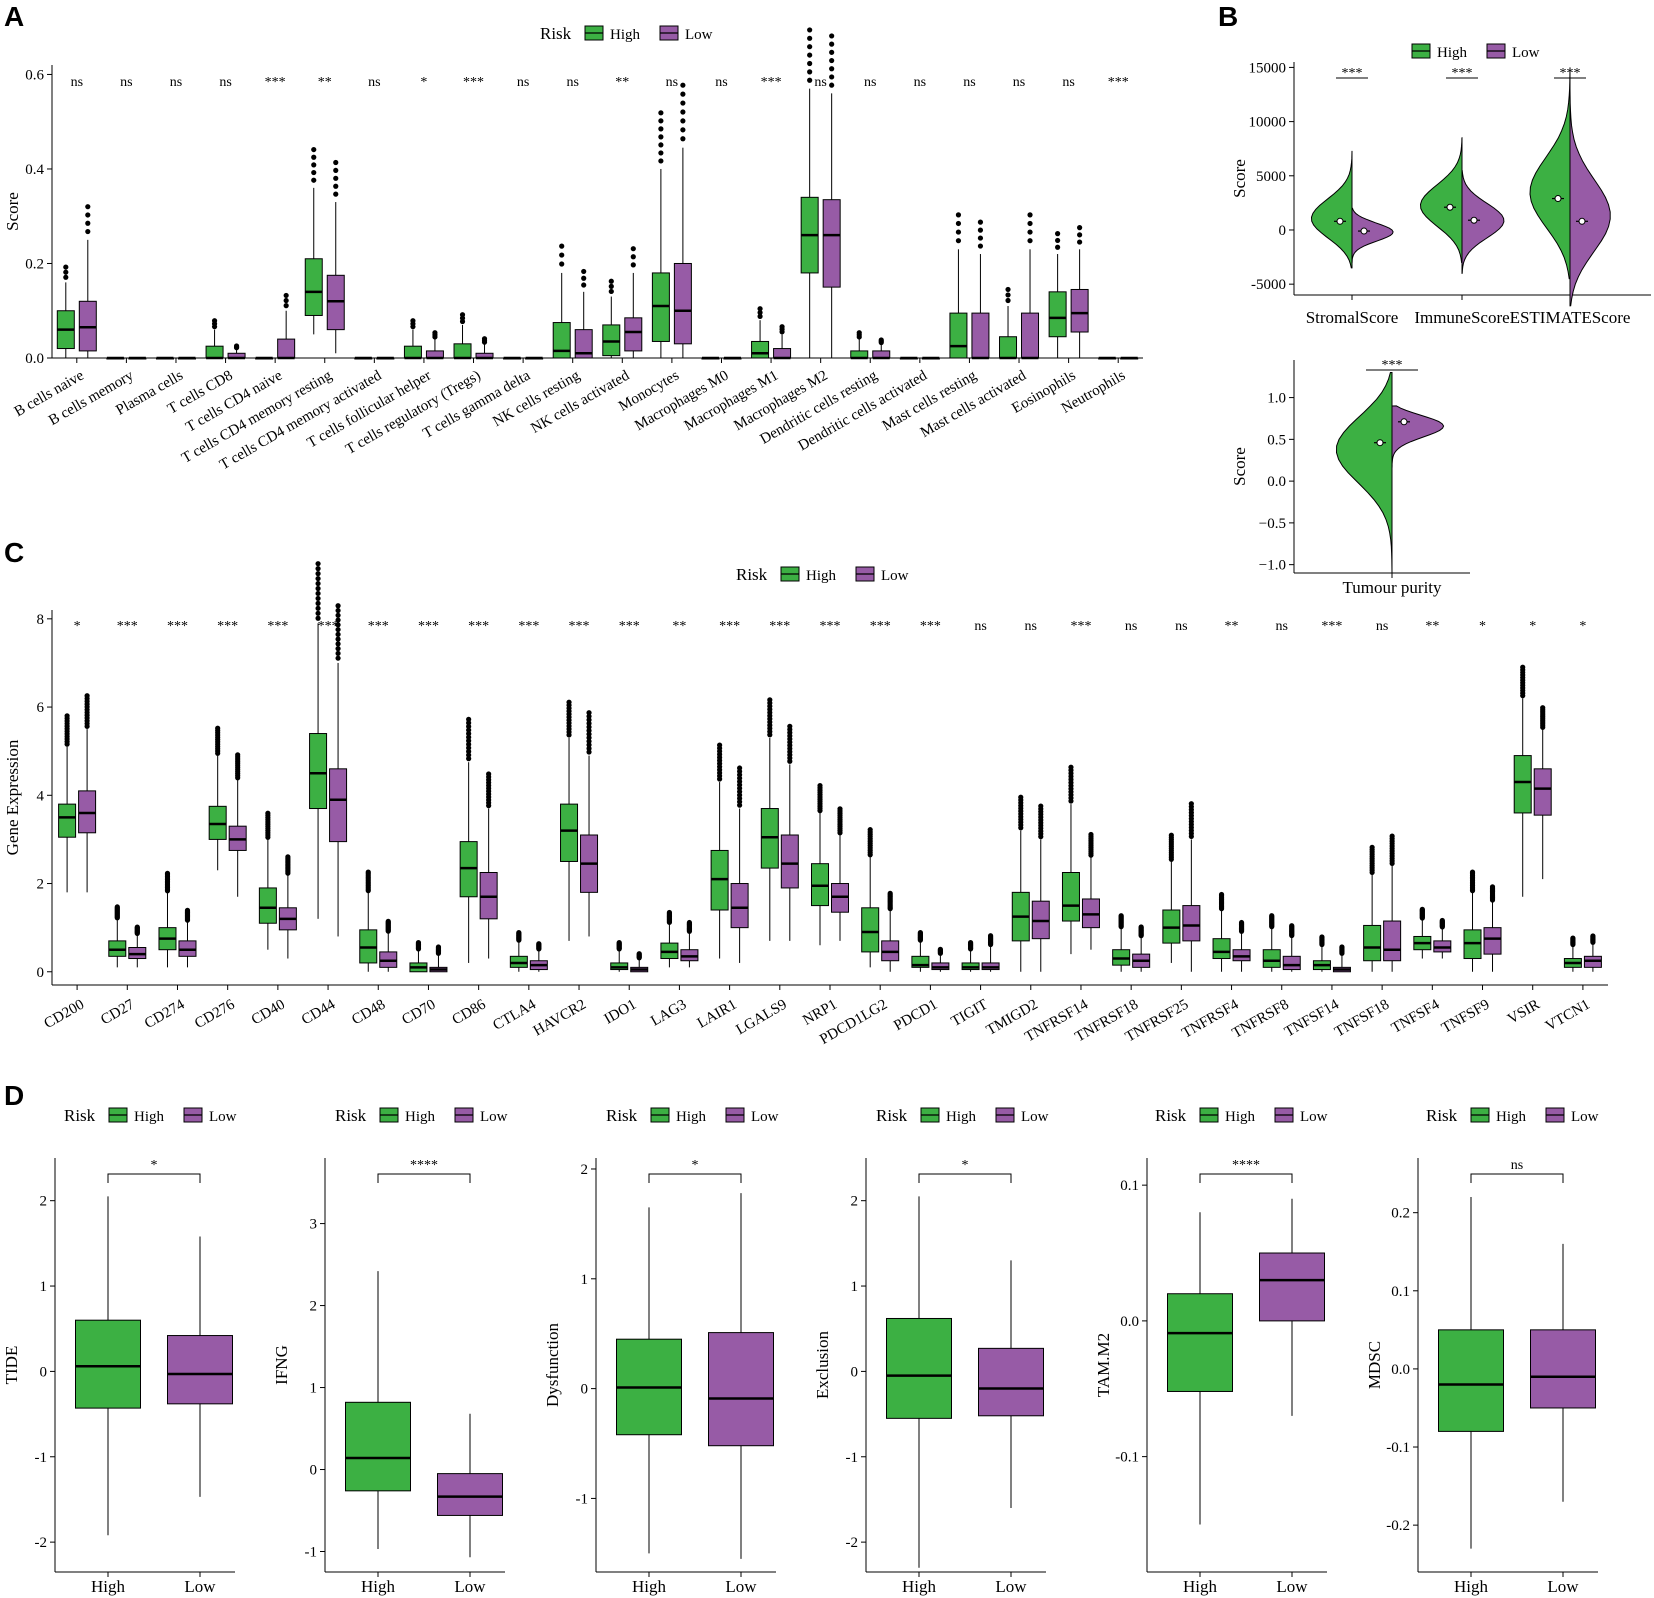  Describe the element at coordinates (1563, 1369) in the screenshot. I see `panel-d-mdsc-low-box` at that location.